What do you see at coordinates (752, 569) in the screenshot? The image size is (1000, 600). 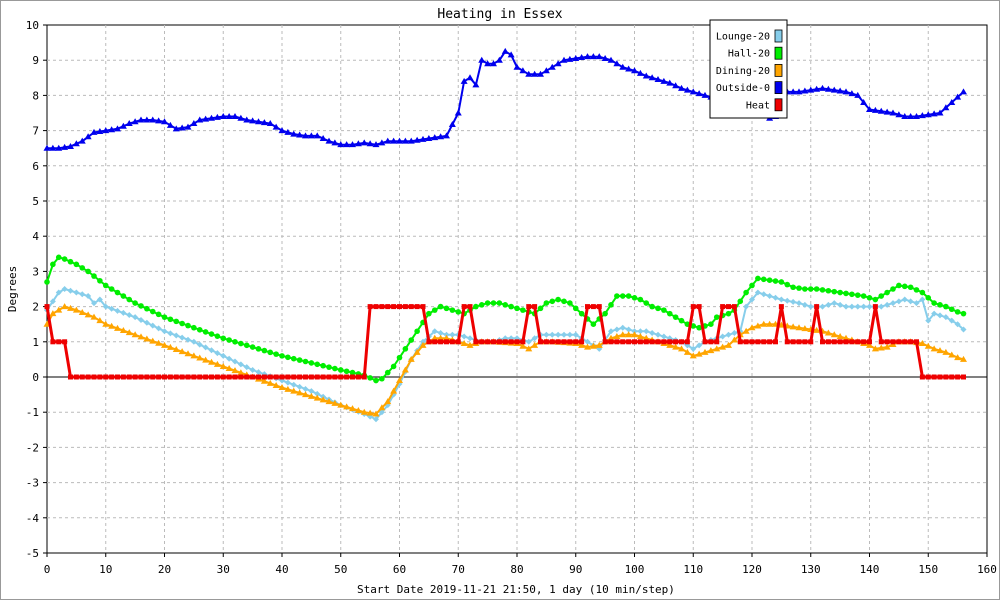 I see `x-tick-label: 120` at bounding box center [752, 569].